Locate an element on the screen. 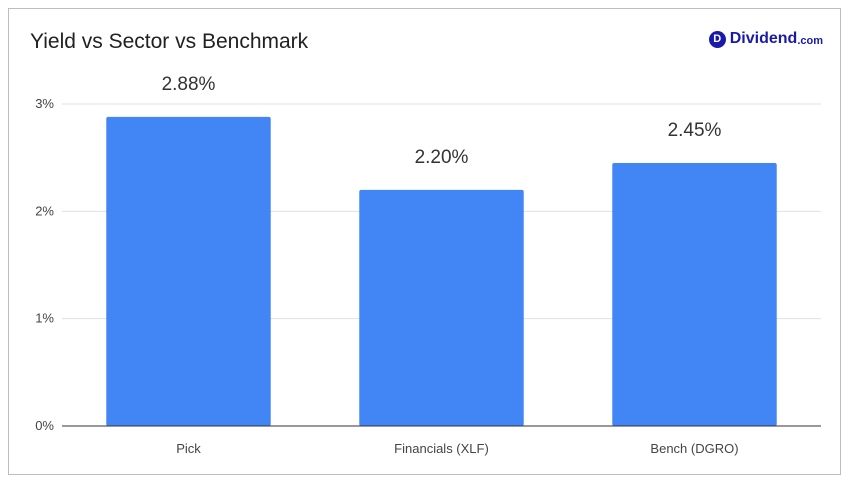 The image size is (851, 483). y-tick-label: 2% is located at coordinates (44, 210).